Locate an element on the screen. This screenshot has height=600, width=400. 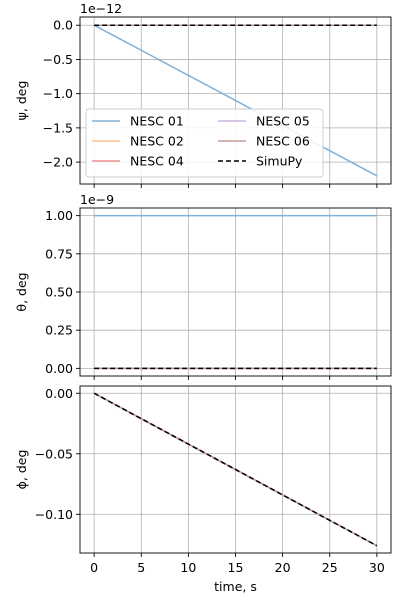
x-tick-label: 20 is located at coordinates (283, 567).